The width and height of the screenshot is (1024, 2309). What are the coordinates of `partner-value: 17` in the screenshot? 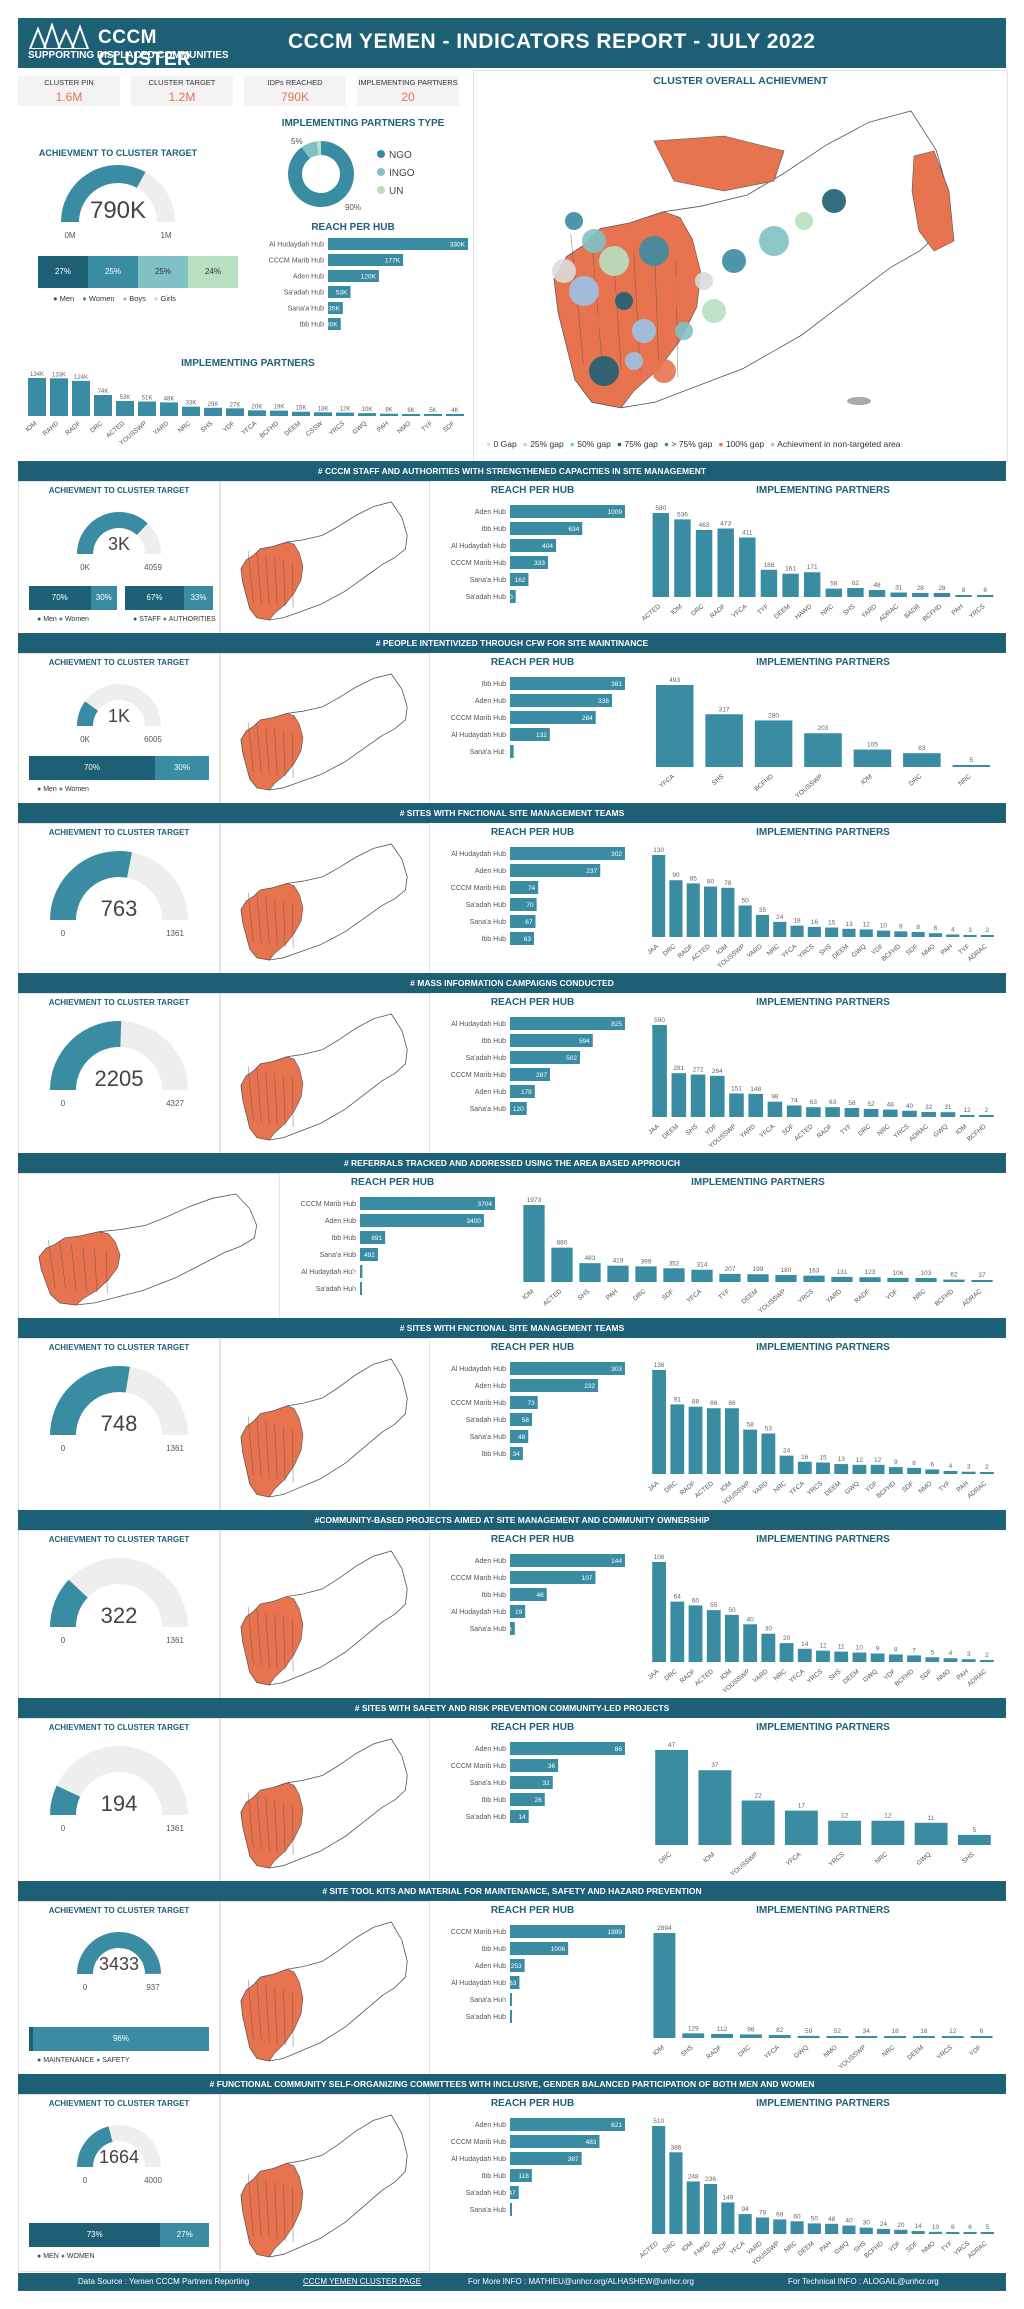 It's located at (802, 1806).